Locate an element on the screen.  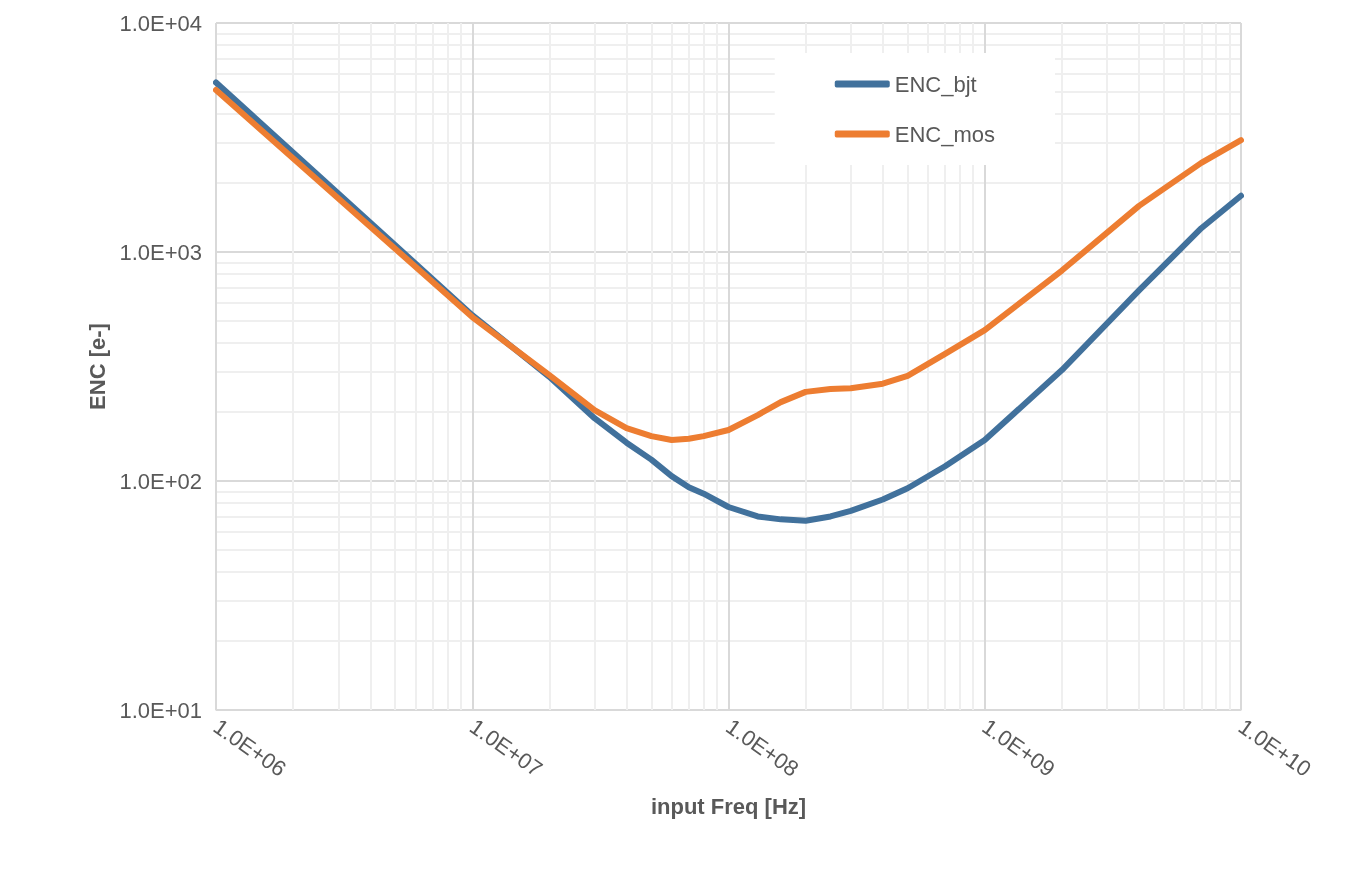
y-tick-label: 1.0E+03 is located at coordinates (160, 252).